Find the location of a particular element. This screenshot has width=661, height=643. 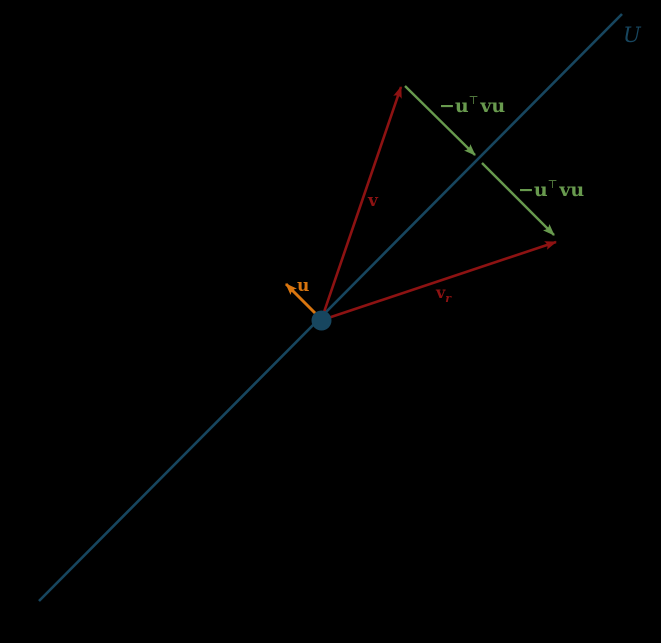

projection-label-1: −u⊤ vu is located at coordinates (472, 105).